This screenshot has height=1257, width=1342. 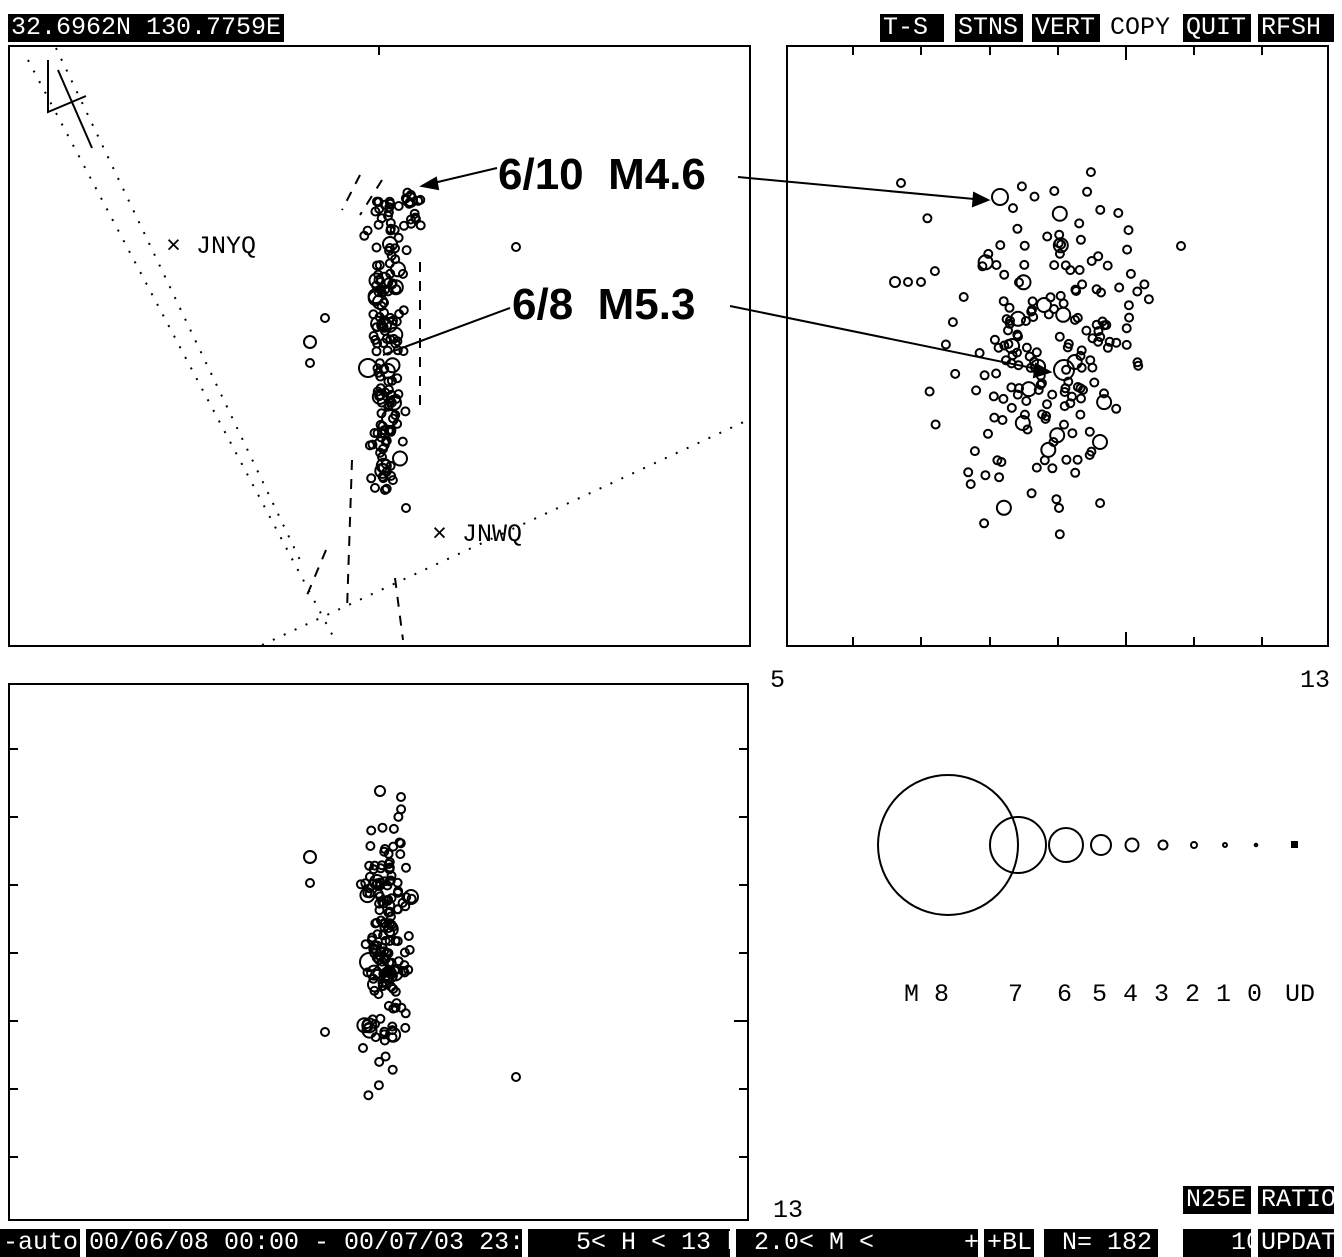 I want to click on menu-button-refresh: RFSH, so click(x=1296, y=28).